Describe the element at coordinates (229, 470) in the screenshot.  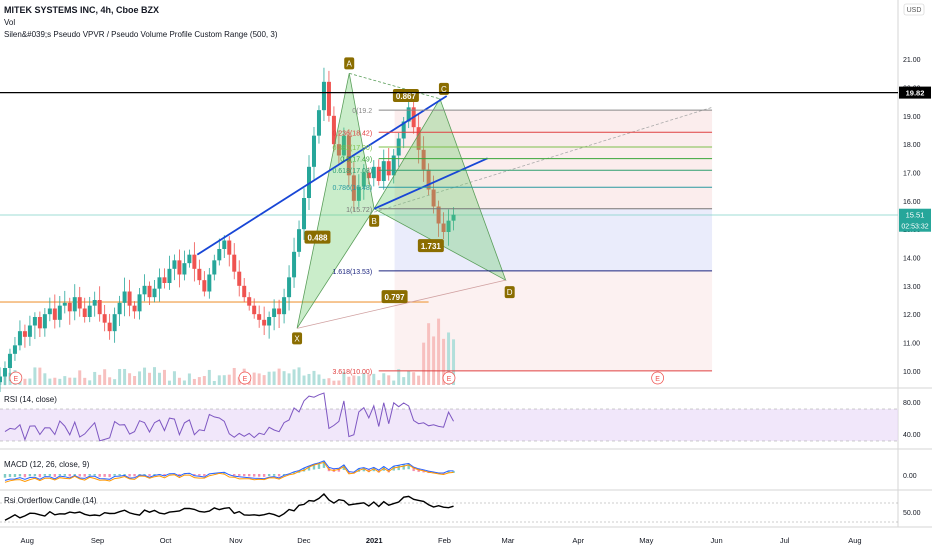
I see `macd-line` at that location.